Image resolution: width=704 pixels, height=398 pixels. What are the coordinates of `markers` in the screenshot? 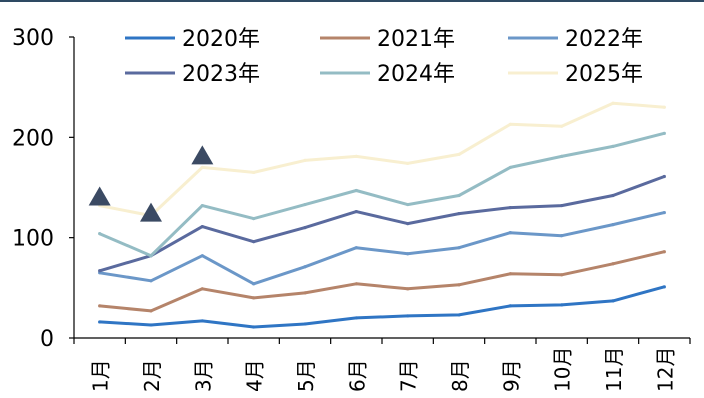 It's located at (151, 183).